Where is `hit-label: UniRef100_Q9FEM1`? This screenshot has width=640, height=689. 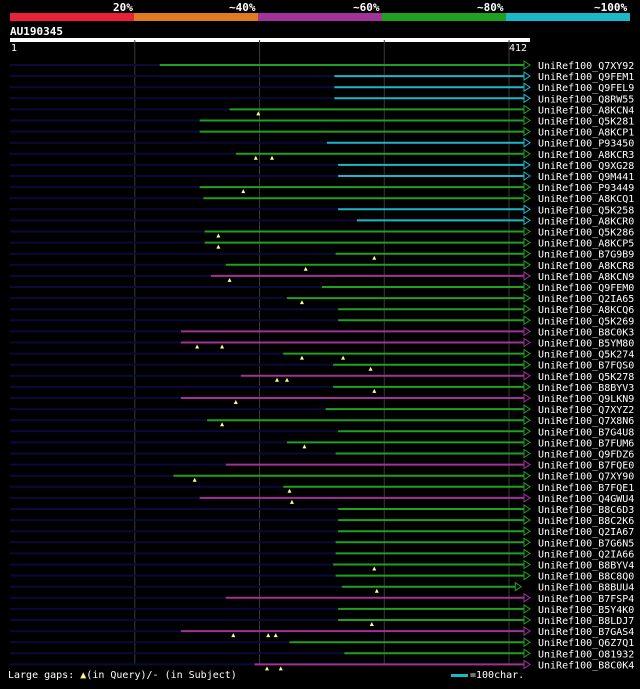
hit-label: UniRef100_Q9FEM1 is located at coordinates (586, 77).